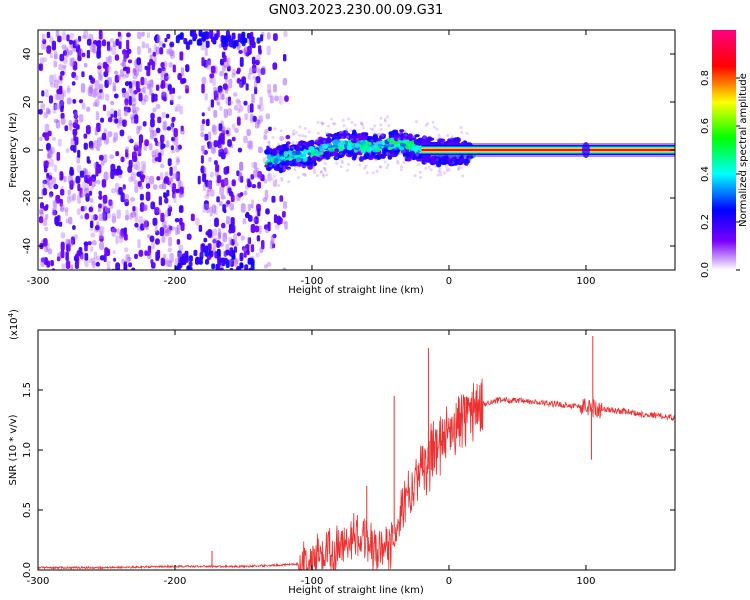  I want to click on x-tick-label: -100, so click(312, 581).